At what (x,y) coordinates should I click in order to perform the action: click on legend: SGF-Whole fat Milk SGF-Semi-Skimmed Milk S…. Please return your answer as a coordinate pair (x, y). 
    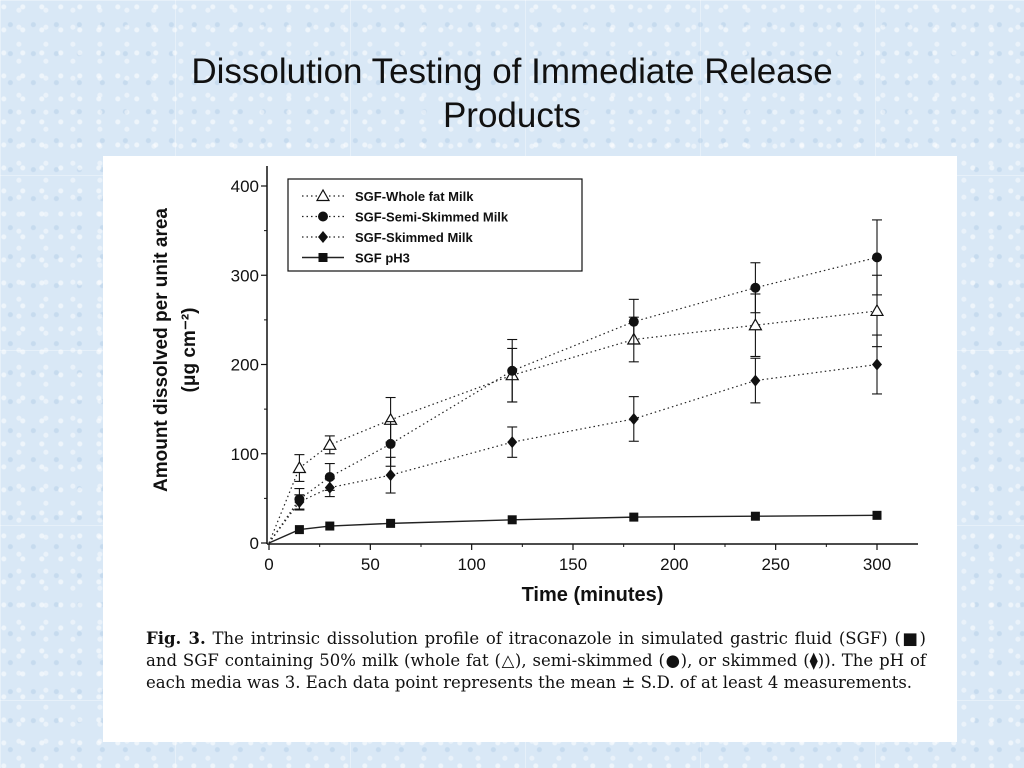
    Looking at the image, I should click on (435, 225).